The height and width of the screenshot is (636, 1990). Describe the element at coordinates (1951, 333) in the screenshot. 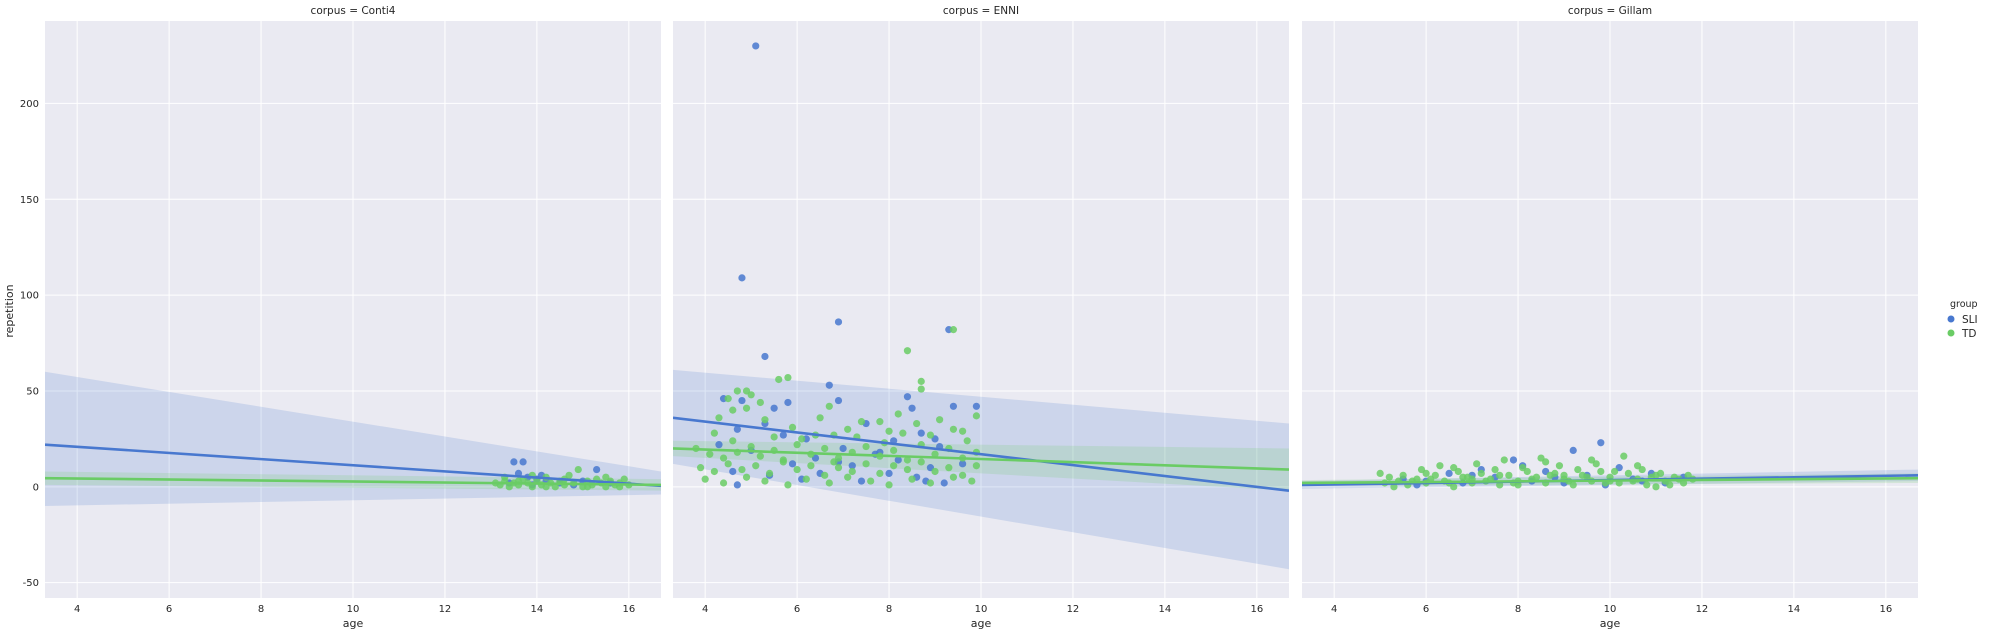

I see `legend-marker-td` at that location.